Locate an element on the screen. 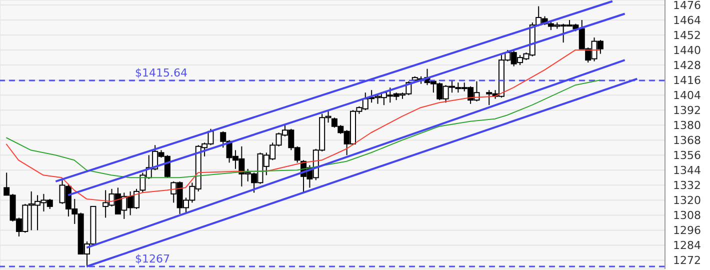 The image size is (710, 270). y-tick-label: 1344 is located at coordinates (687, 171).